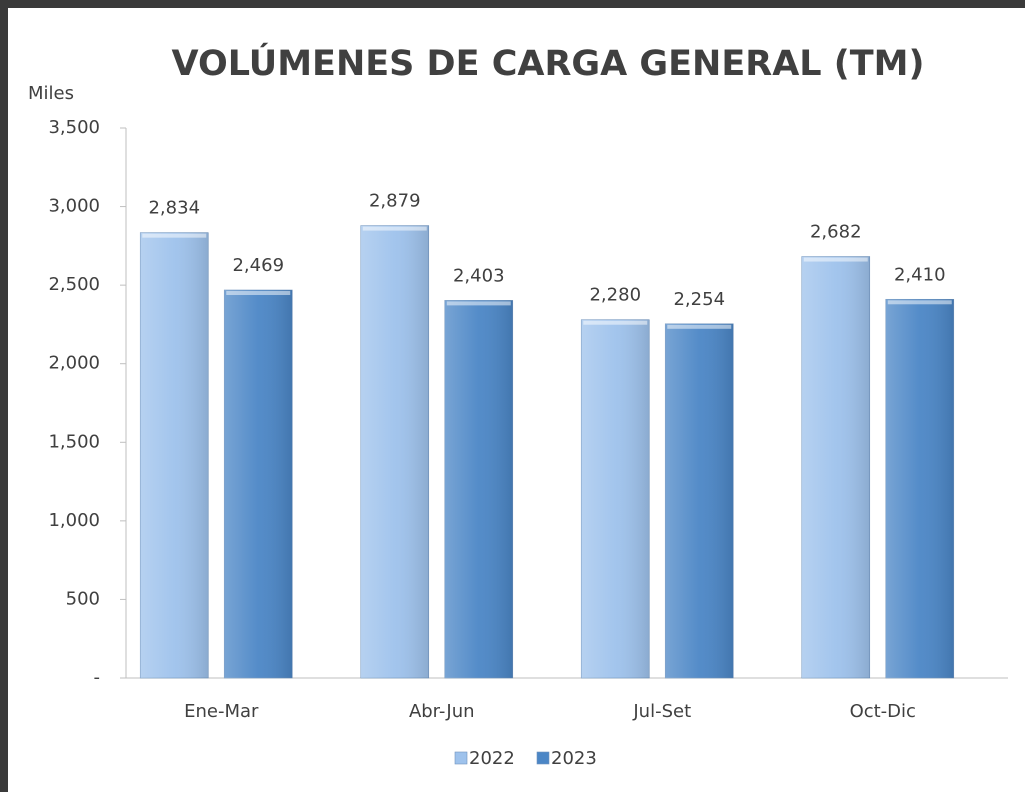 This screenshot has width=1025, height=792. What do you see at coordinates (615, 295) in the screenshot?
I see `value-label: 2,280` at bounding box center [615, 295].